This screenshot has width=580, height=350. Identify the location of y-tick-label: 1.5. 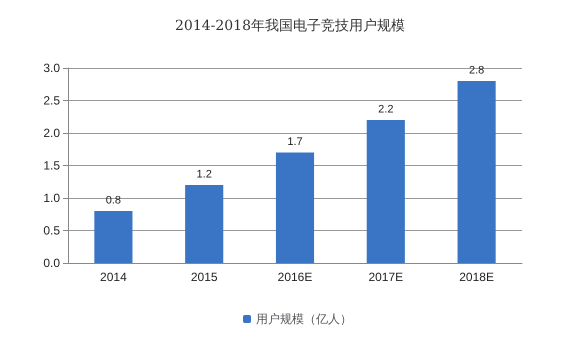
(51, 165).